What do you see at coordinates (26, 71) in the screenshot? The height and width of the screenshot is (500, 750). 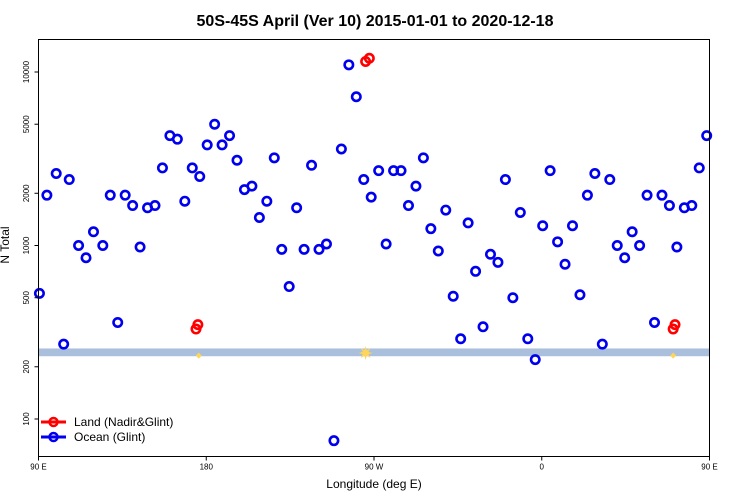 I see `y-tick-label-6: 10000` at bounding box center [26, 71].